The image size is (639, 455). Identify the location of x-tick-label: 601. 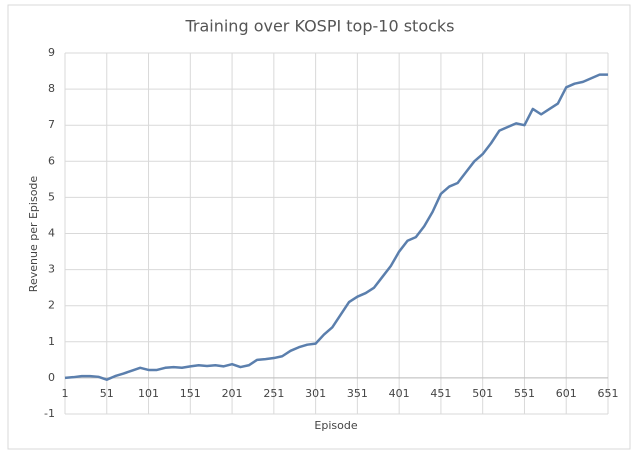
(566, 393).